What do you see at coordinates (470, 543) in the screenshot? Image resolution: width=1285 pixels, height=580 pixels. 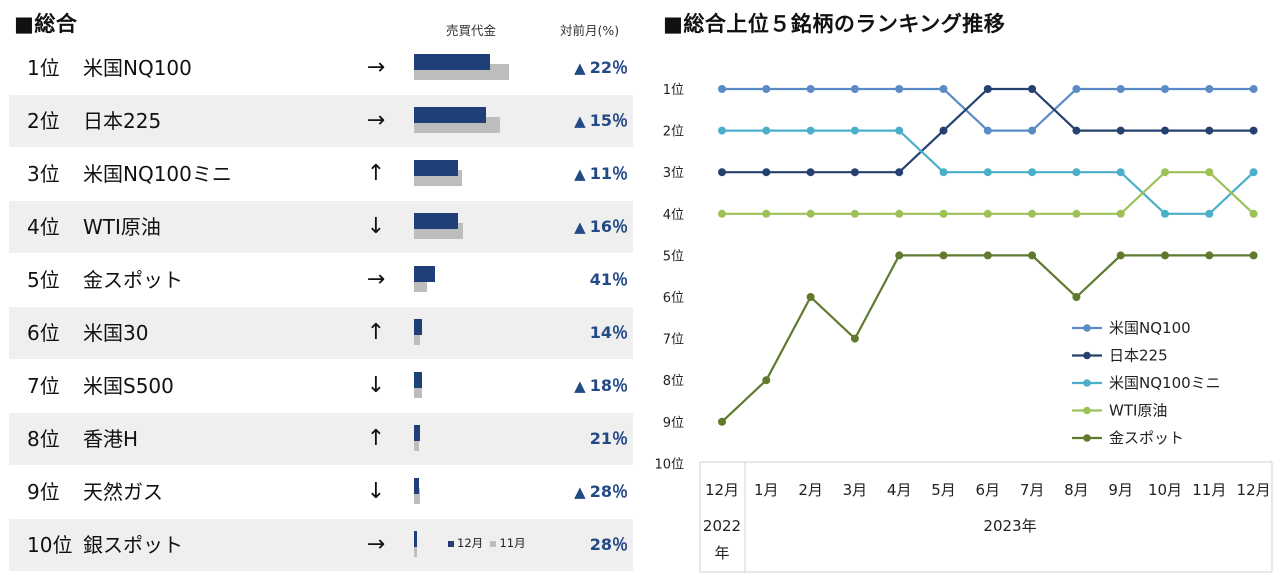 I see `legend-current-label: 12月` at bounding box center [470, 543].